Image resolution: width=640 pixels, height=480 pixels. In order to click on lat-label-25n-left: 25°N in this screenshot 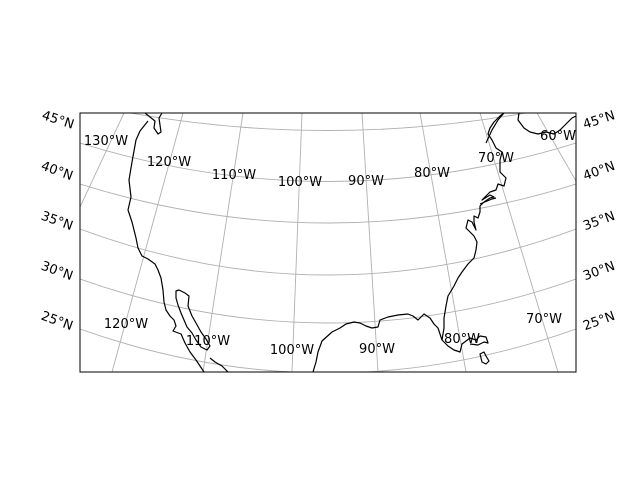, I will do `click(57, 321)`.